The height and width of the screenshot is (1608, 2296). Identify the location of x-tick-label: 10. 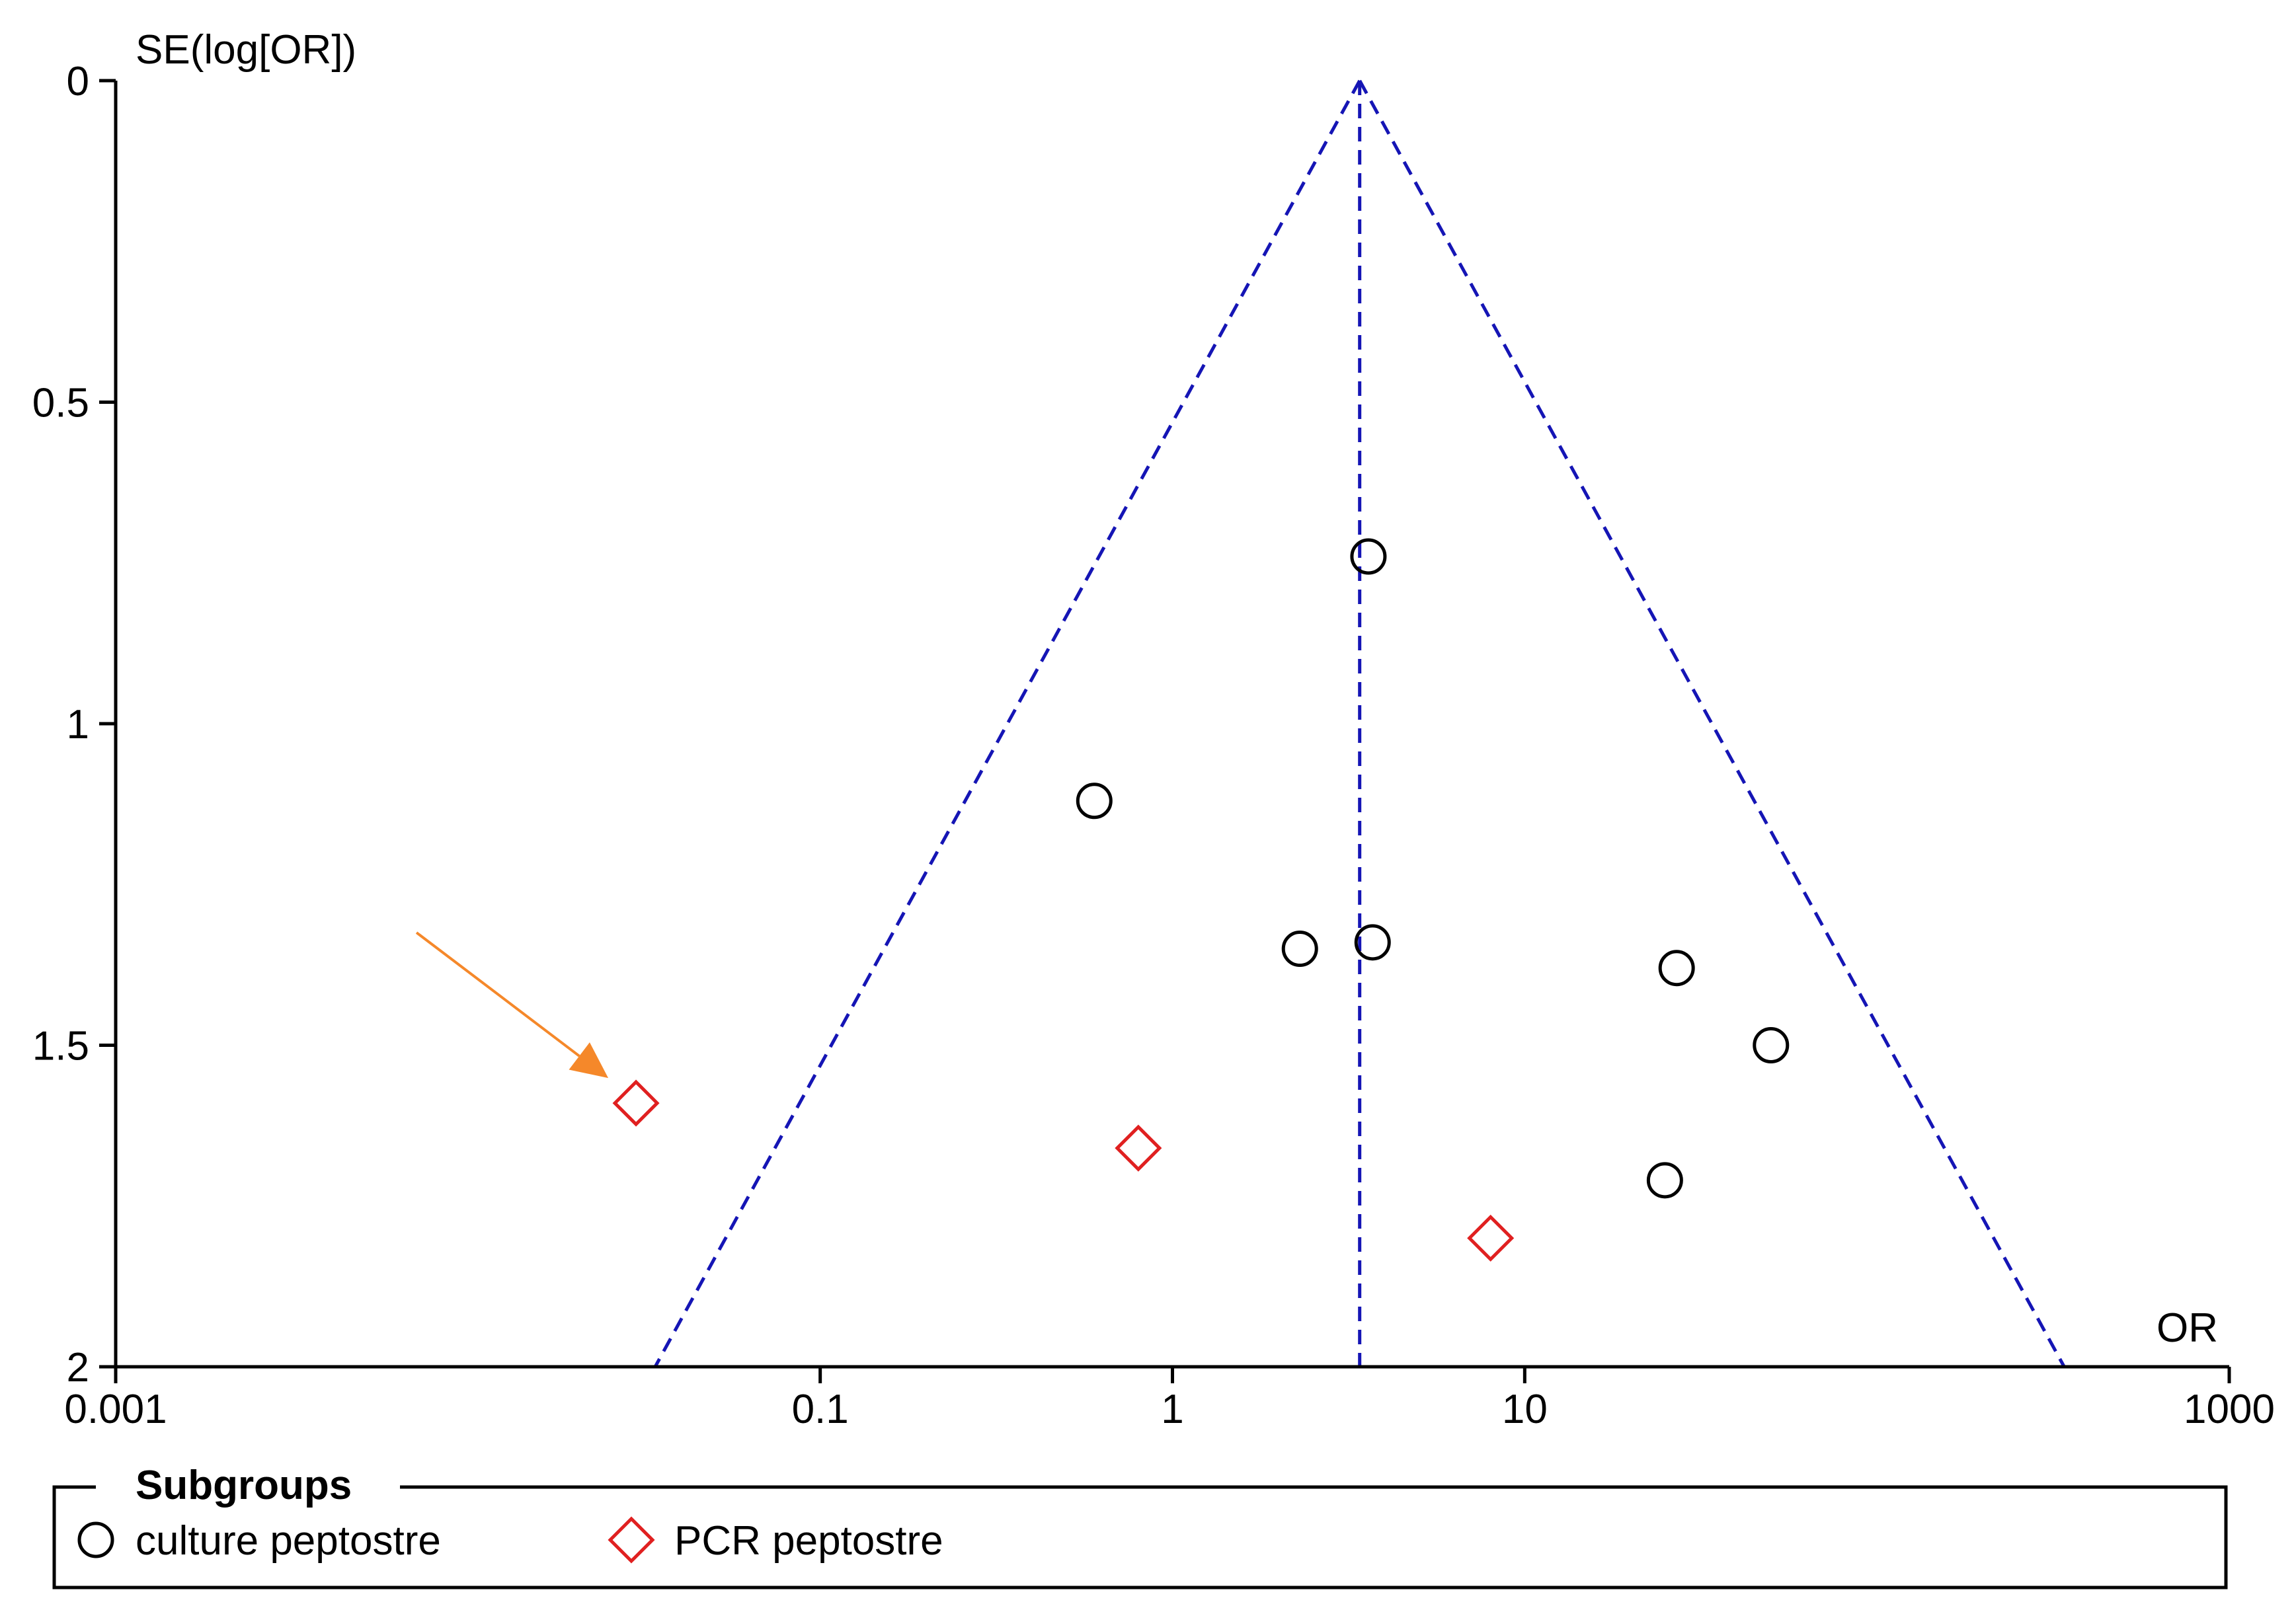
(1525, 1409).